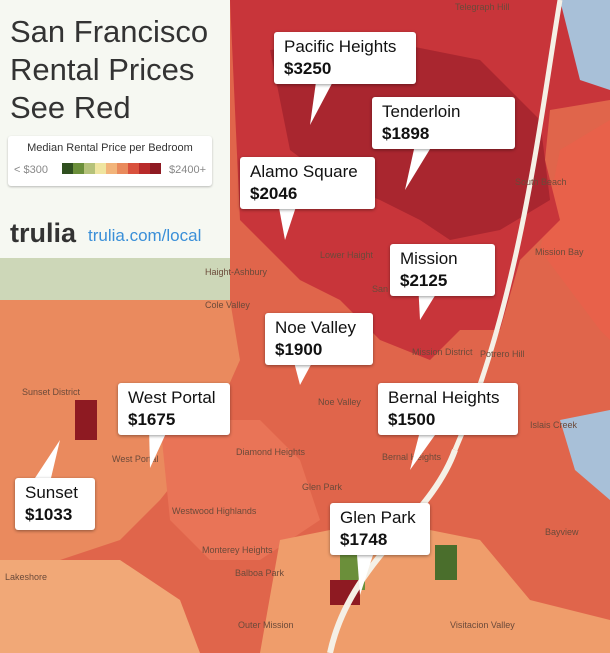  What do you see at coordinates (304, 171) in the screenshot?
I see `callout-name: Alamo Square` at bounding box center [304, 171].